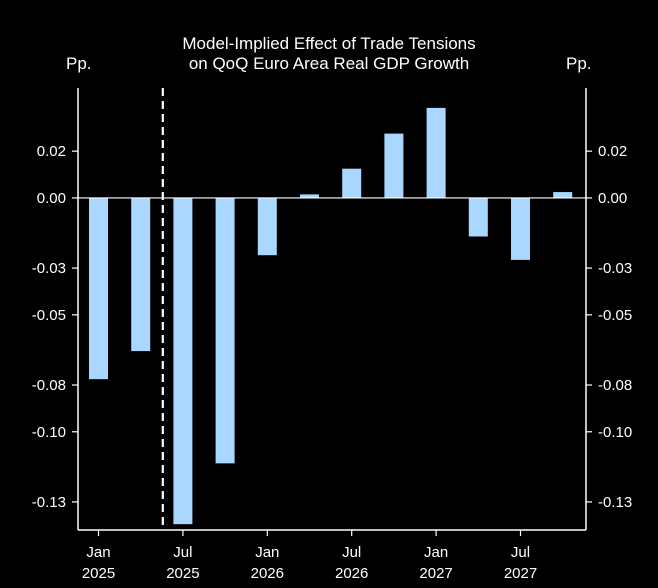  I want to click on bar-2027Q1, so click(436, 152).